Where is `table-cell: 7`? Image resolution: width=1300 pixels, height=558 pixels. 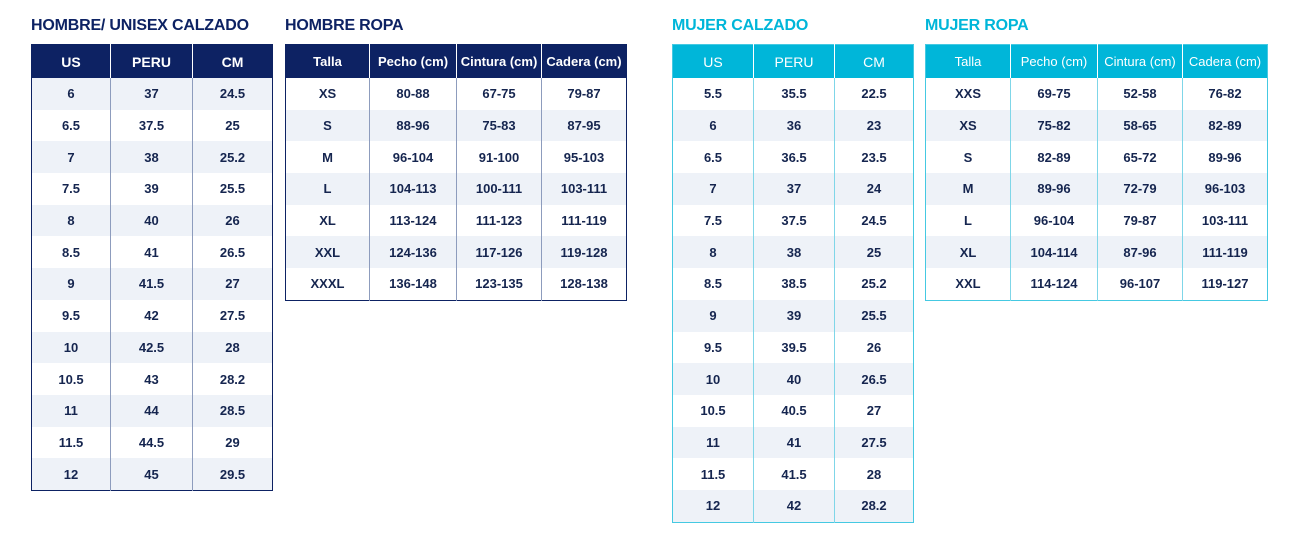
table-cell: 7 is located at coordinates (71, 157).